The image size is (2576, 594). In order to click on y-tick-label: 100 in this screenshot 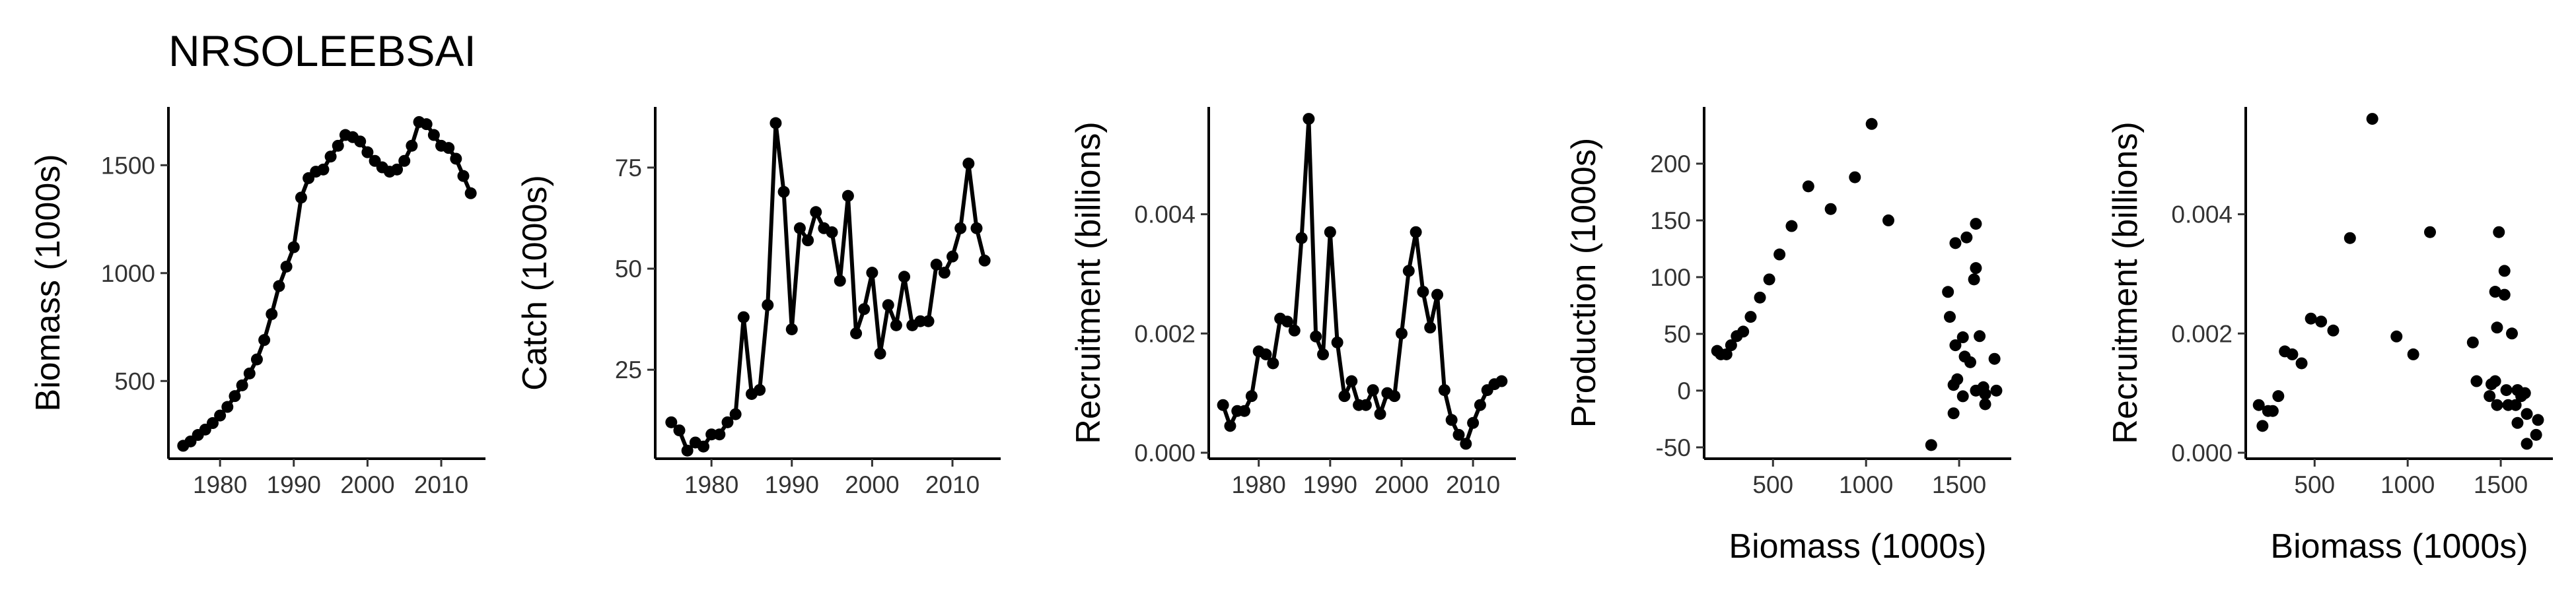, I will do `click(1670, 277)`.